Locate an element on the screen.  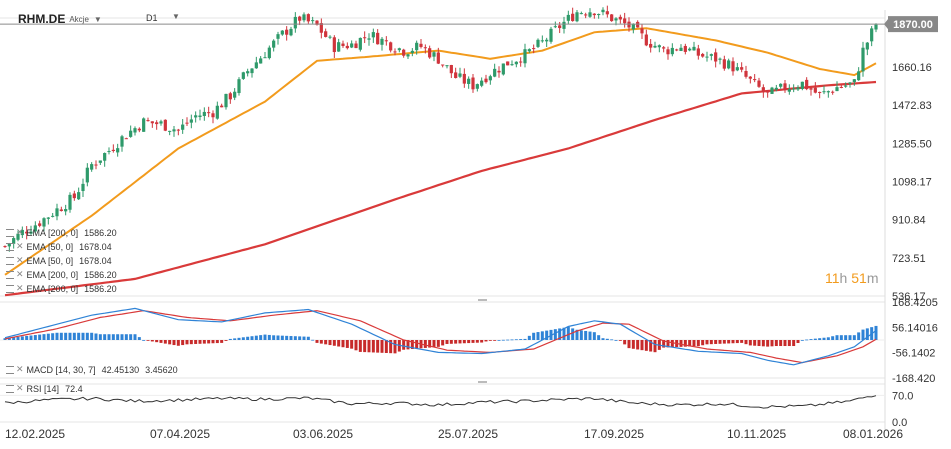
timeframe-selector: D1 is located at coordinates (152, 18).